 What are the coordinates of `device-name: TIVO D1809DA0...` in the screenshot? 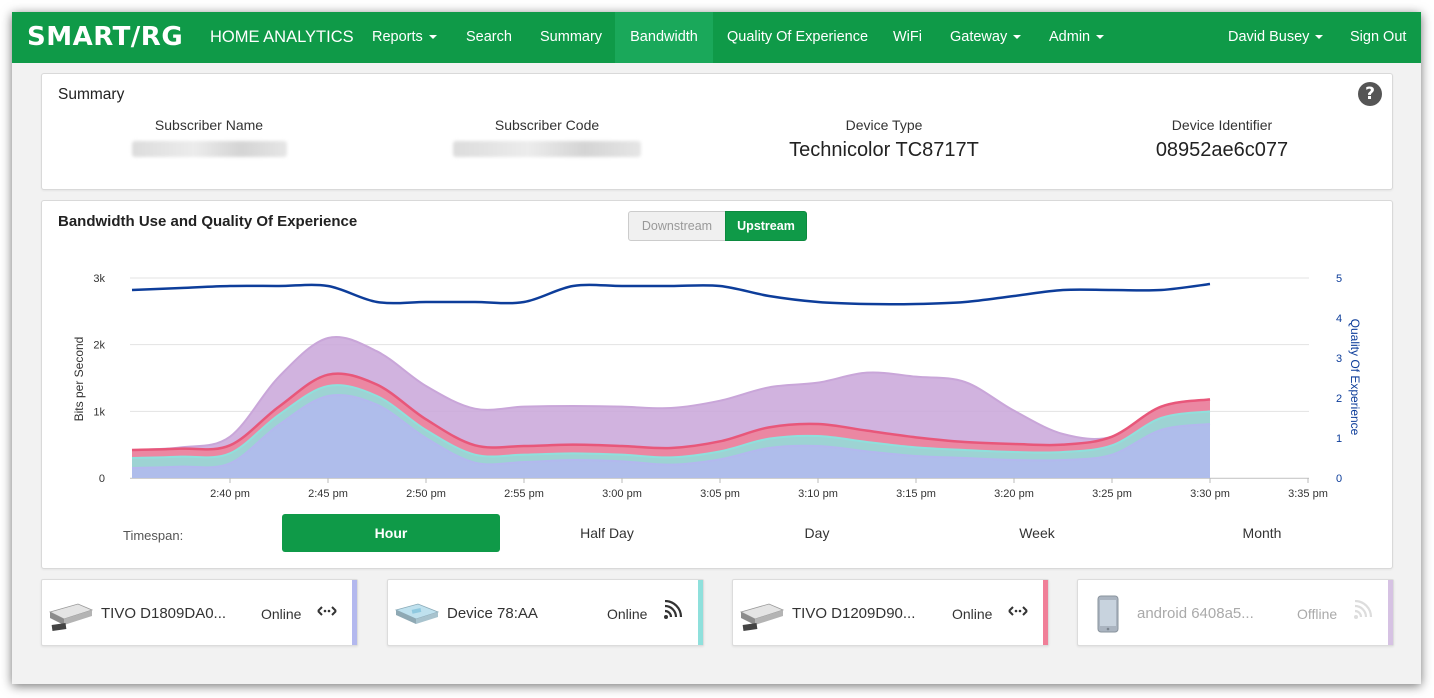 It's located at (164, 613).